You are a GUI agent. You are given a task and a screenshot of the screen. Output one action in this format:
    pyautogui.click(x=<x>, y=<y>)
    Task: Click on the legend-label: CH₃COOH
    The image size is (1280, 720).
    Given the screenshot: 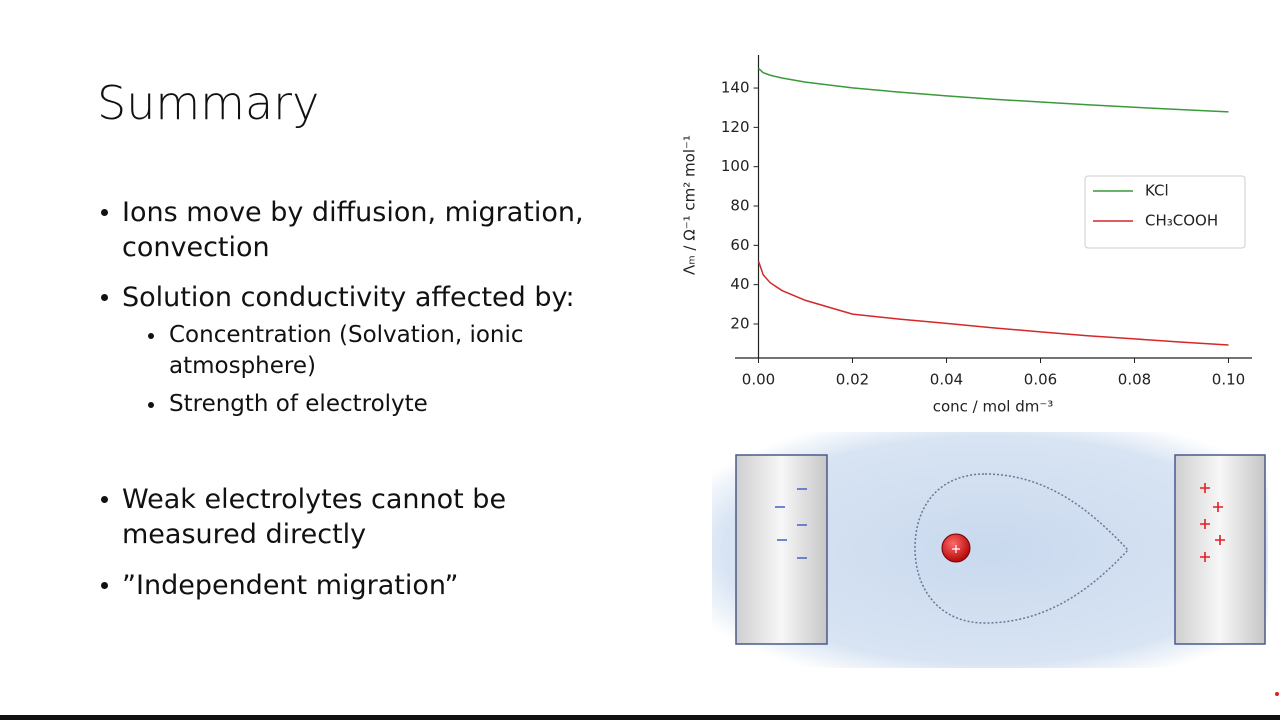 What is the action you would take?
    pyautogui.click(x=1181, y=221)
    